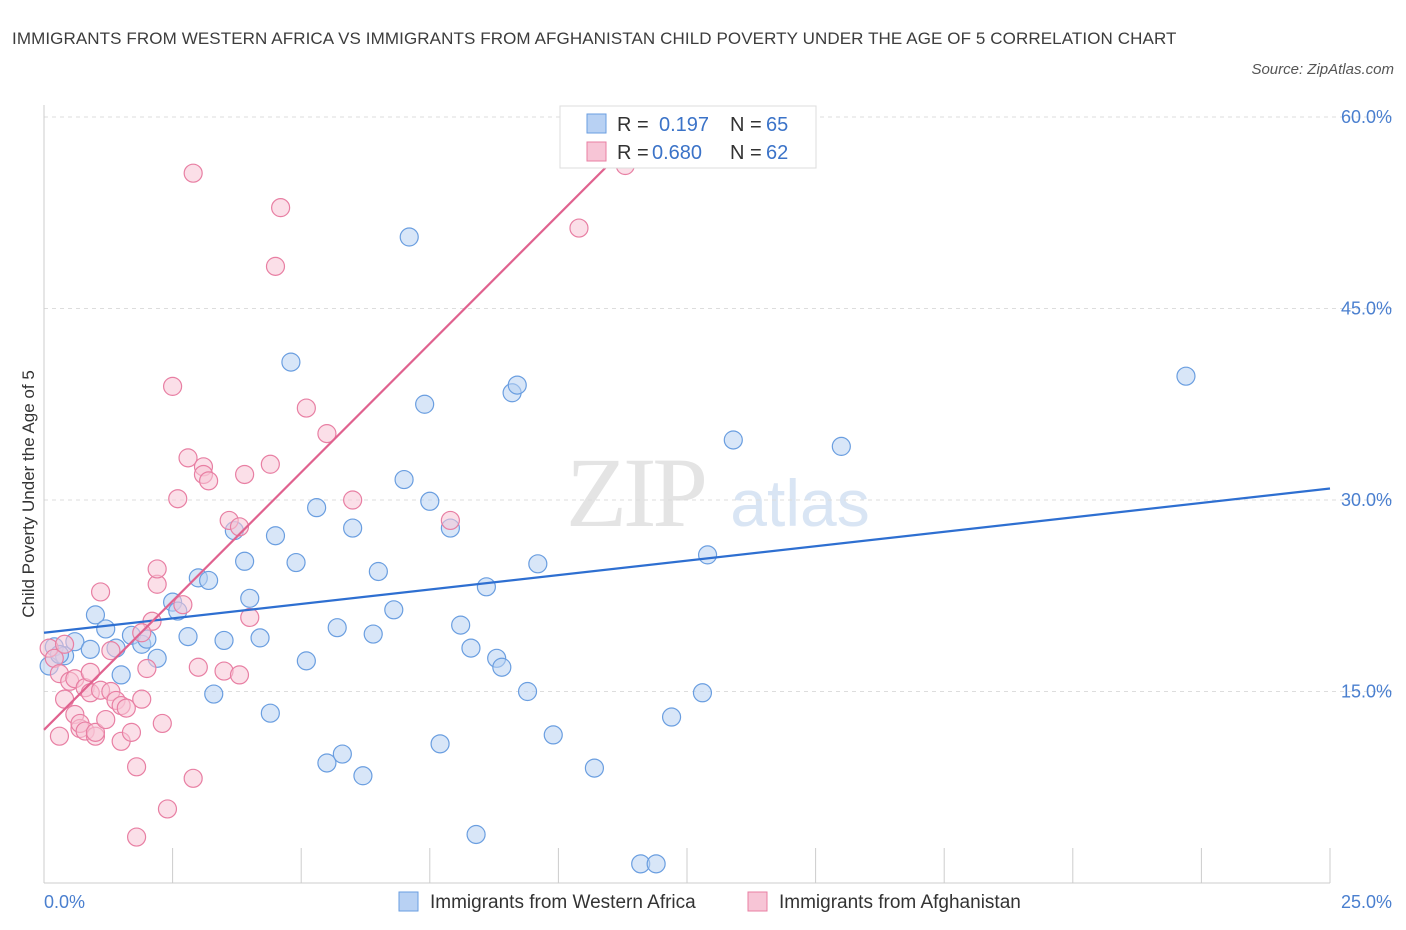  What do you see at coordinates (408, 901) in the screenshot?
I see `legend-swatch-western-africa` at bounding box center [408, 901].